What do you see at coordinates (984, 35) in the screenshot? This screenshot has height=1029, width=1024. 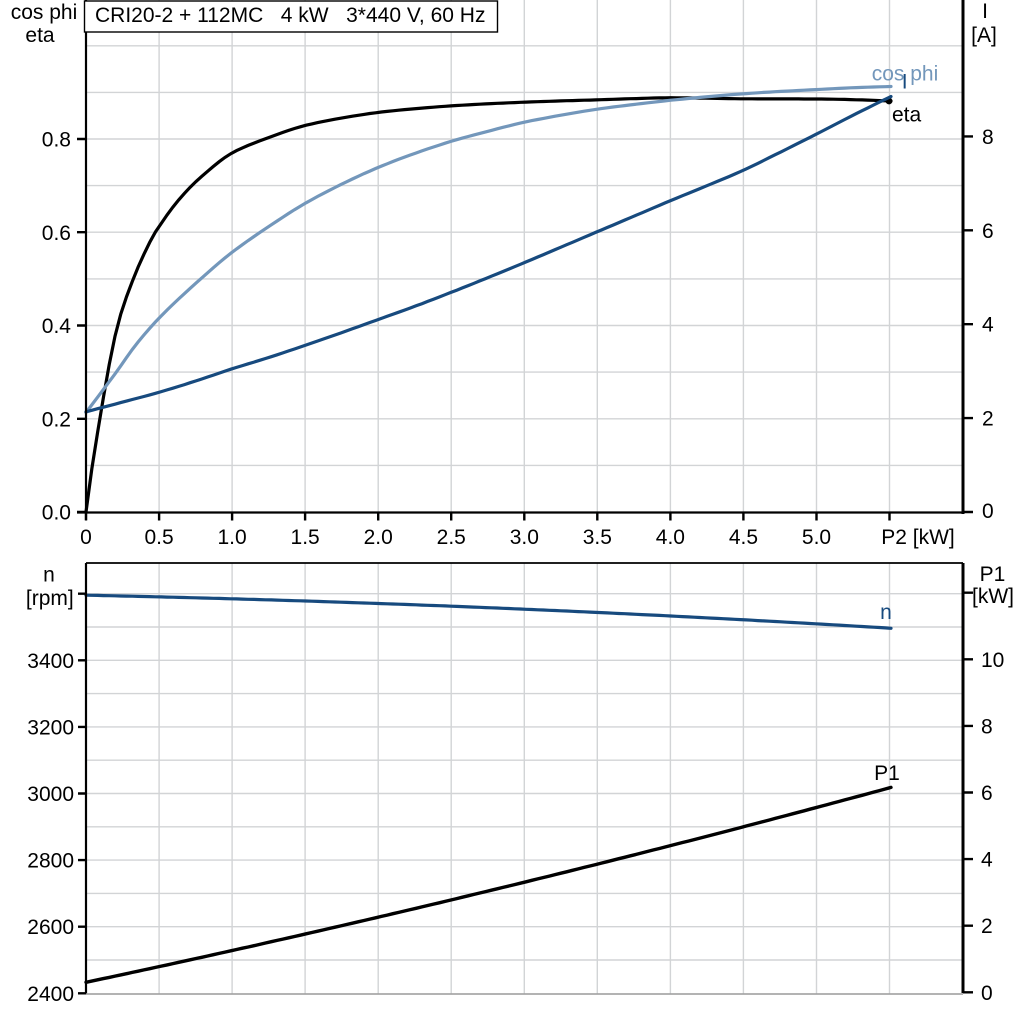 I see `svg-text: [A]` at bounding box center [984, 35].